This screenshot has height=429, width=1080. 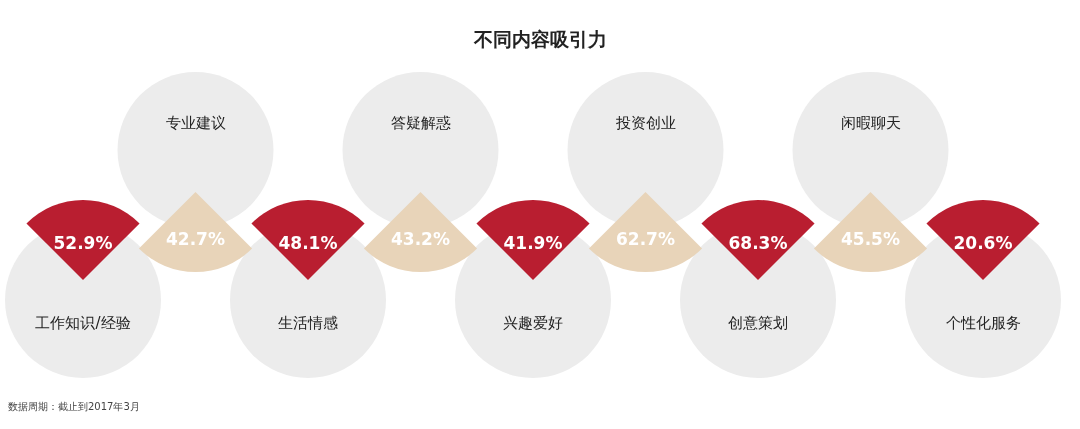 What do you see at coordinates (195, 239) in the screenshot?
I see `data-label: 42.7%` at bounding box center [195, 239].